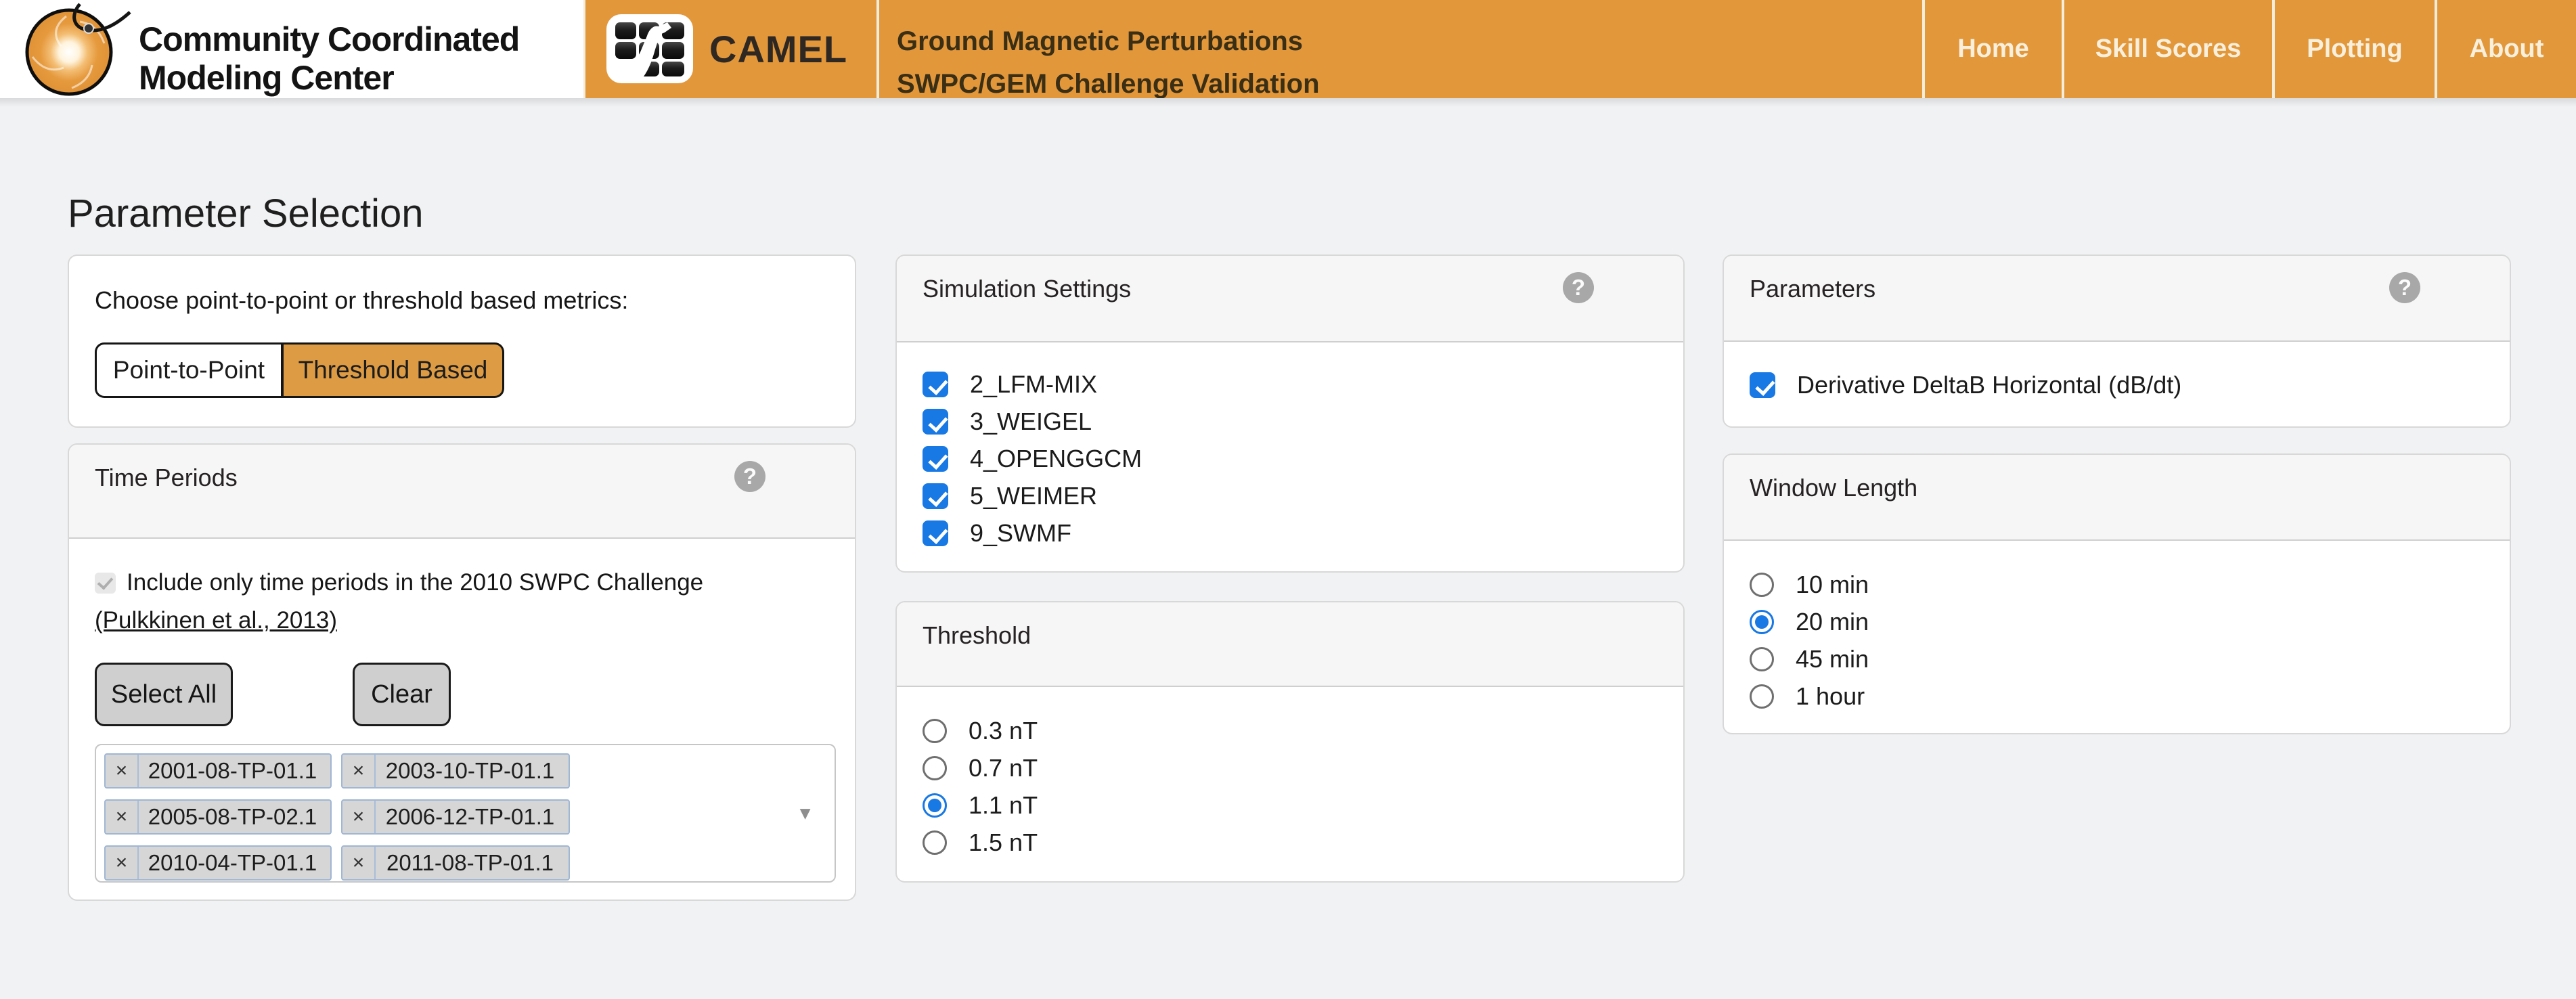 The height and width of the screenshot is (999, 2576). I want to click on parameter-label: Derivative DeltaB Horizontal (dB/dt), so click(1989, 385).